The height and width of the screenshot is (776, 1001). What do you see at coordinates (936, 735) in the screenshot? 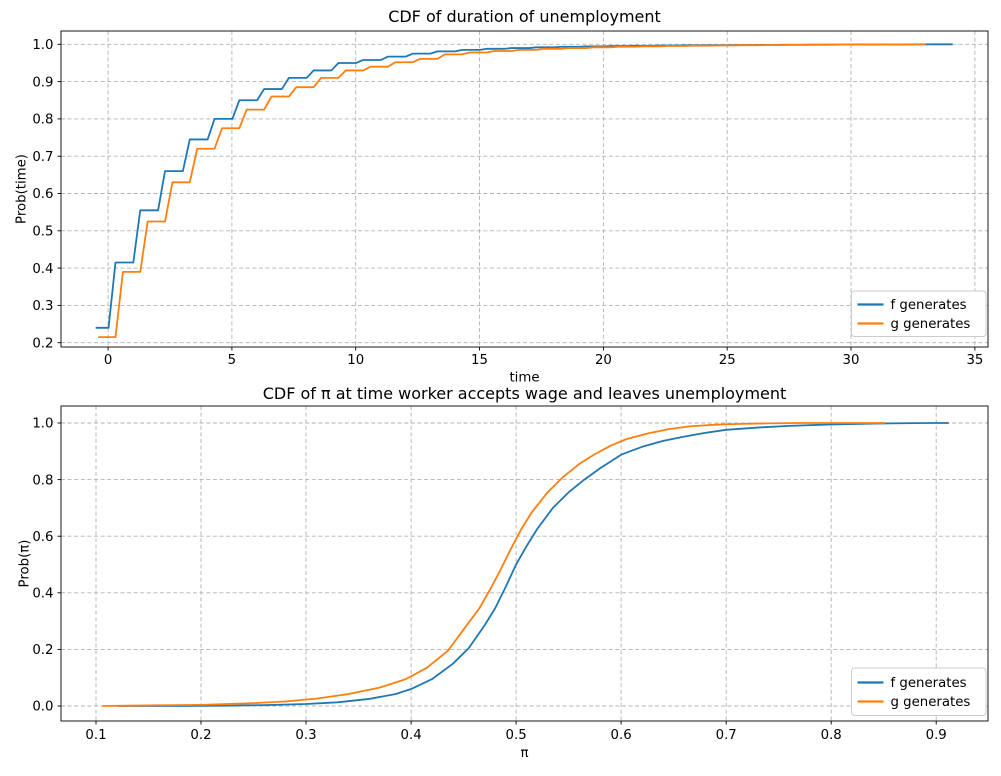
I see `x-tick-label: 0.9` at bounding box center [936, 735].